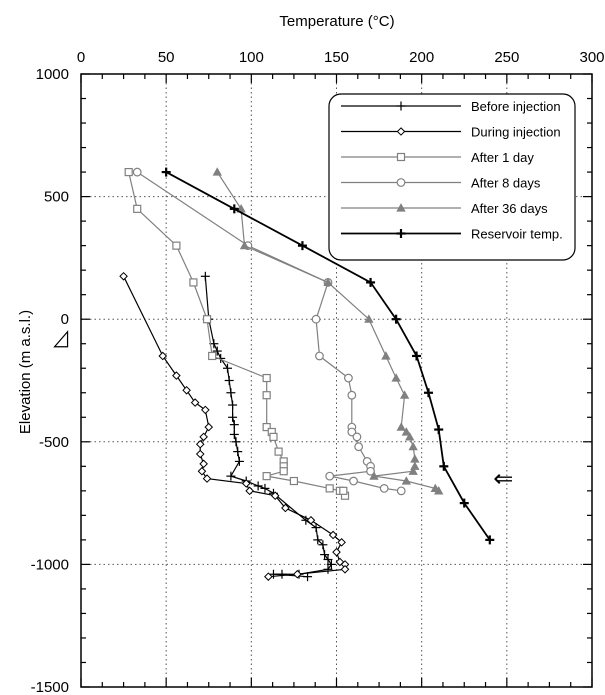 The width and height of the screenshot is (605, 695). I want to click on x-tick-label: 200, so click(421, 57).